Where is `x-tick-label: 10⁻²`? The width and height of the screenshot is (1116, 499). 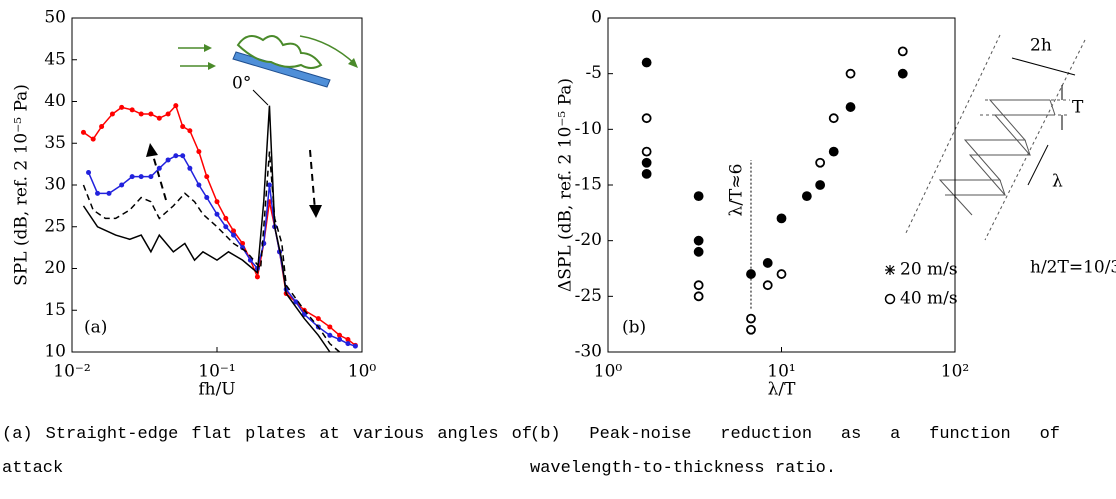
x-tick-label: 10⁻² is located at coordinates (71, 372).